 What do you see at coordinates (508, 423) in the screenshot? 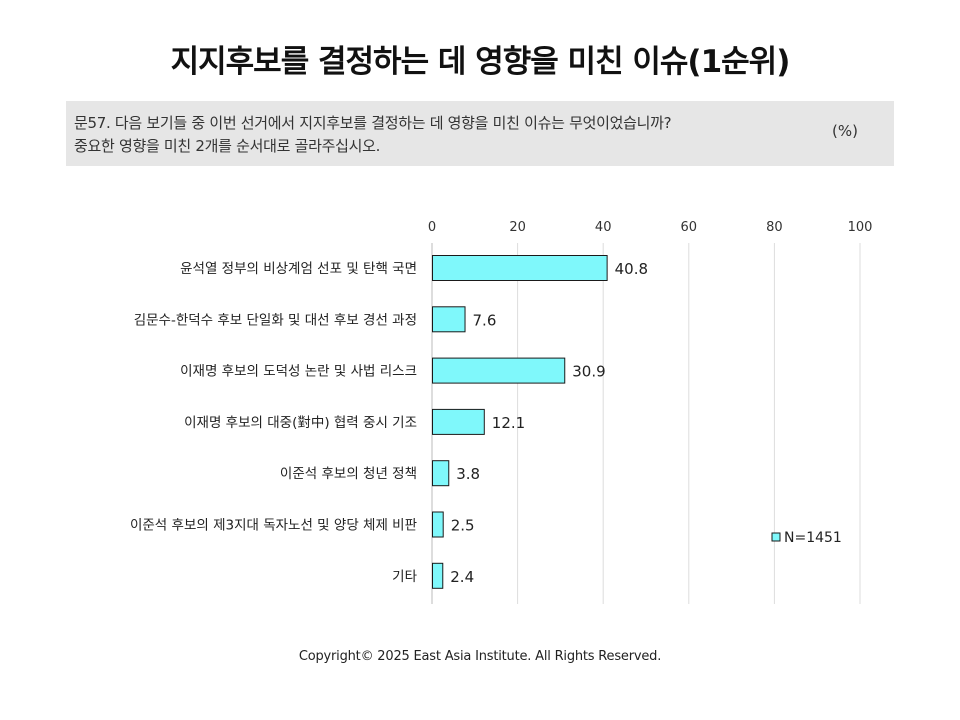
I see `data-label: 12.1` at bounding box center [508, 423].